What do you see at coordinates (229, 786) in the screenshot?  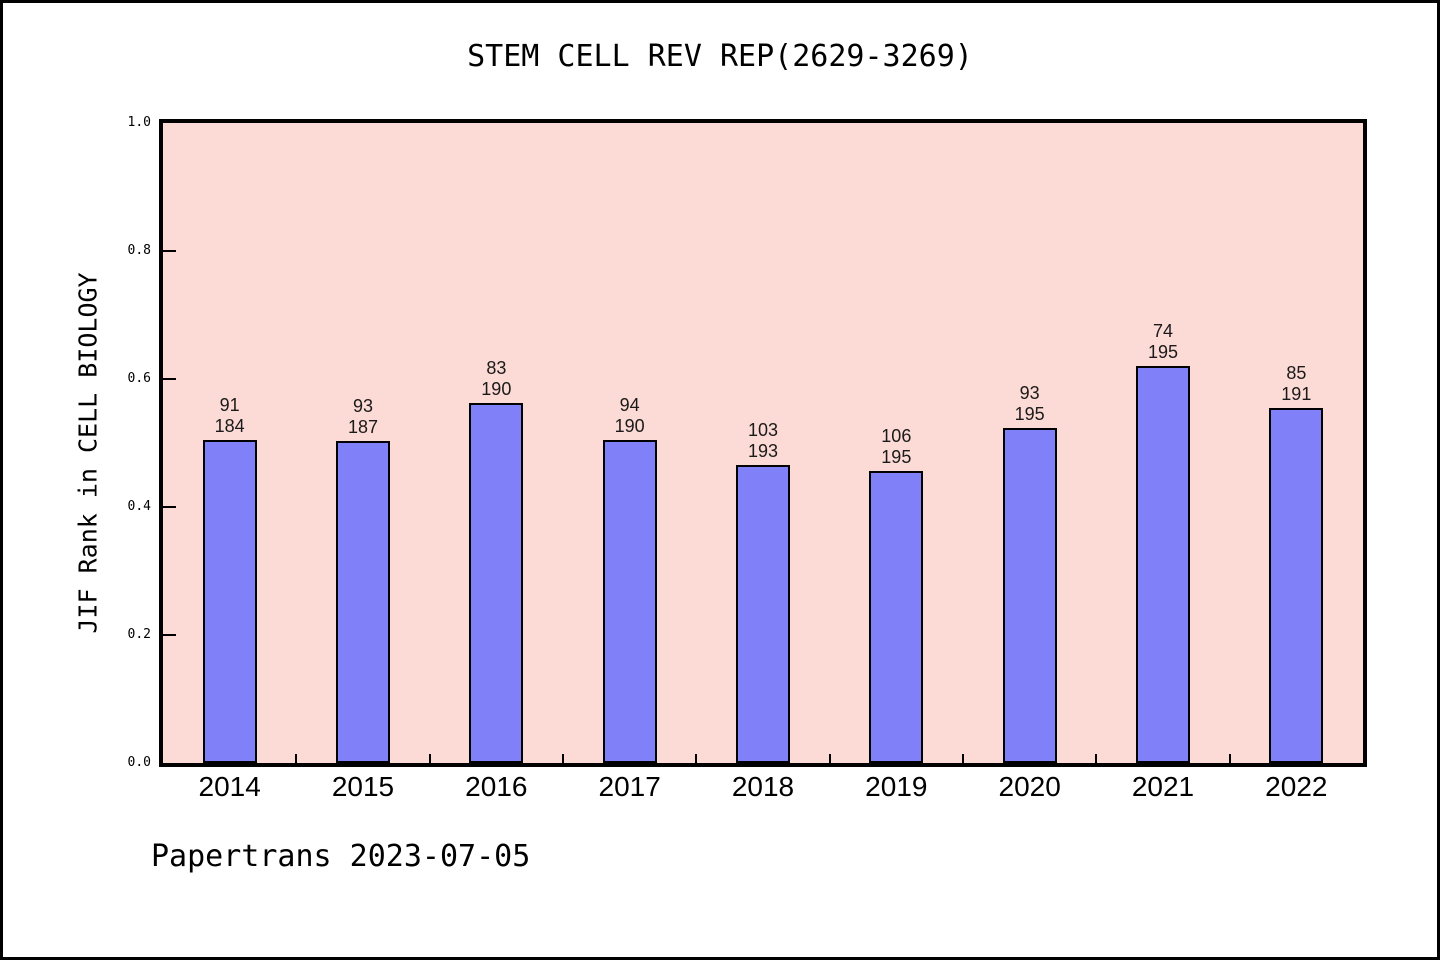 I see `x-category-label: 2014` at bounding box center [229, 786].